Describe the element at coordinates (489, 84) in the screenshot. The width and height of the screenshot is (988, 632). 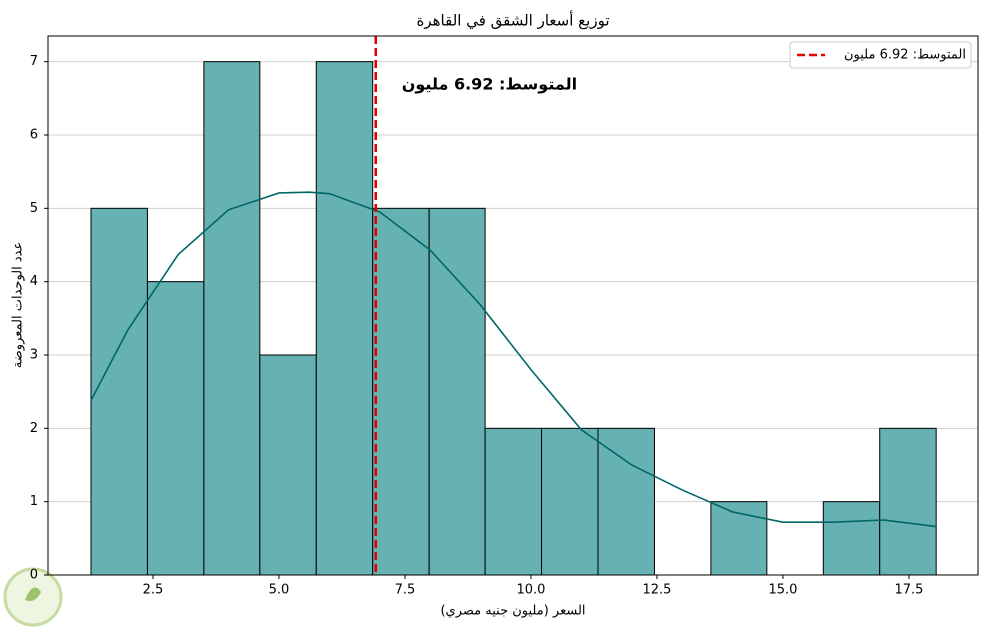
I see `annotation: المتوسط: 6.92 مليون` at that location.